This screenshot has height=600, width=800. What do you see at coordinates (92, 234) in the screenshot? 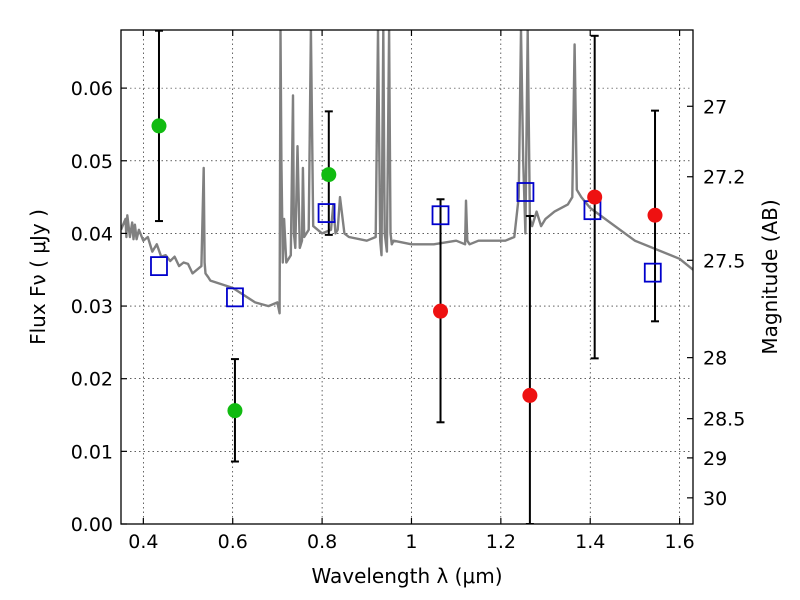
I see `y-tick-label-4: 0.04` at bounding box center [92, 234].